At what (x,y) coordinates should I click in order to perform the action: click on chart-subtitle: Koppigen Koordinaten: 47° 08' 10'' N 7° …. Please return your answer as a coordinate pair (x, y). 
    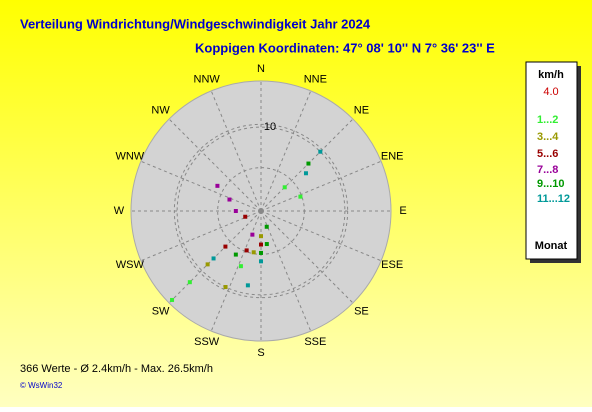
    Looking at the image, I should click on (345, 47).